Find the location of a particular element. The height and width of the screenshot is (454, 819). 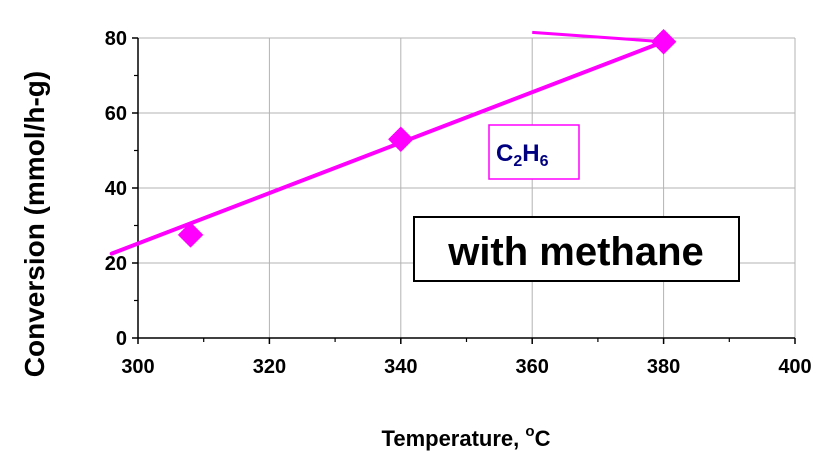

x-tick-label: 400 is located at coordinates (794, 367).